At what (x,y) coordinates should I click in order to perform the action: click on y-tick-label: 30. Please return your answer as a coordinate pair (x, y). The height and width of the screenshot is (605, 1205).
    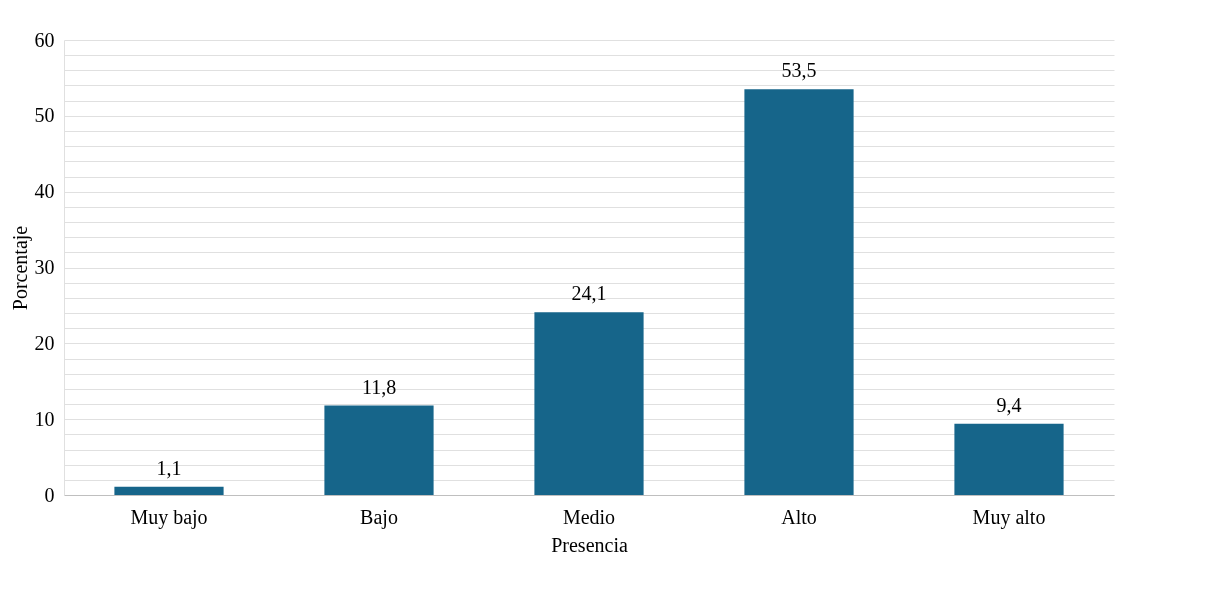
    Looking at the image, I should click on (44, 267).